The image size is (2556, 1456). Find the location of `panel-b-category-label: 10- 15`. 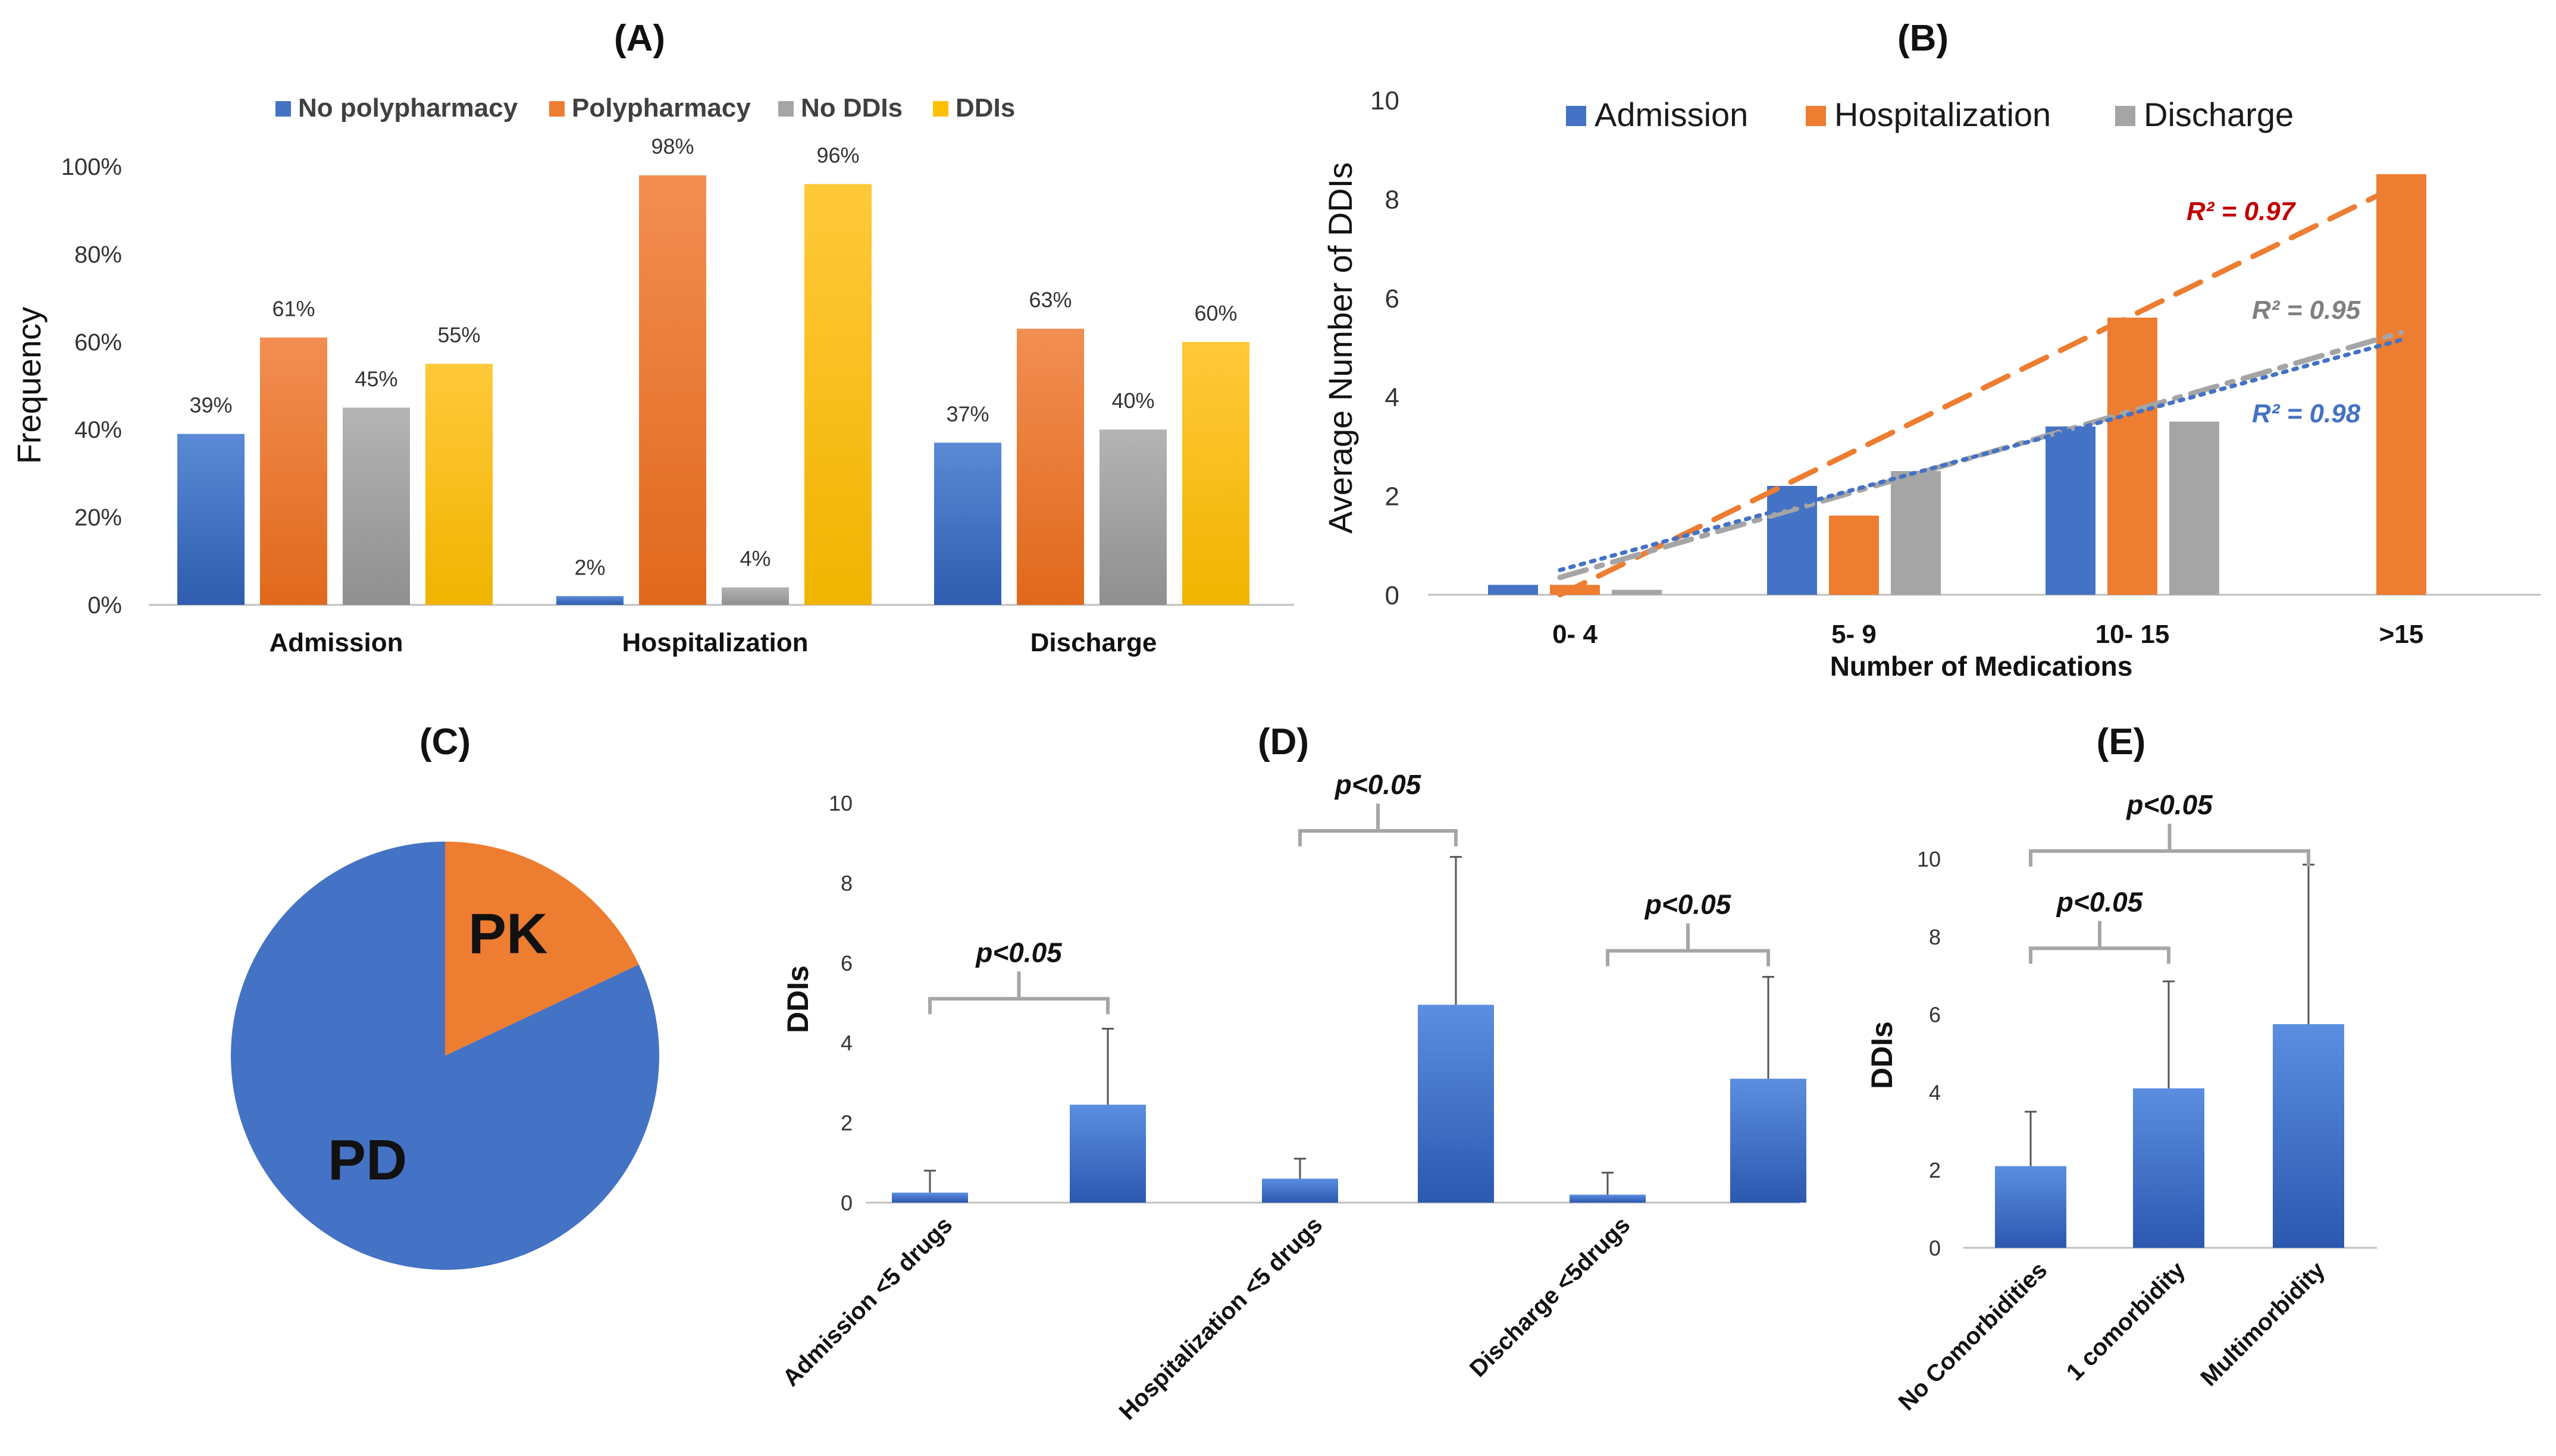

panel-b-category-label: 10- 15 is located at coordinates (2132, 634).